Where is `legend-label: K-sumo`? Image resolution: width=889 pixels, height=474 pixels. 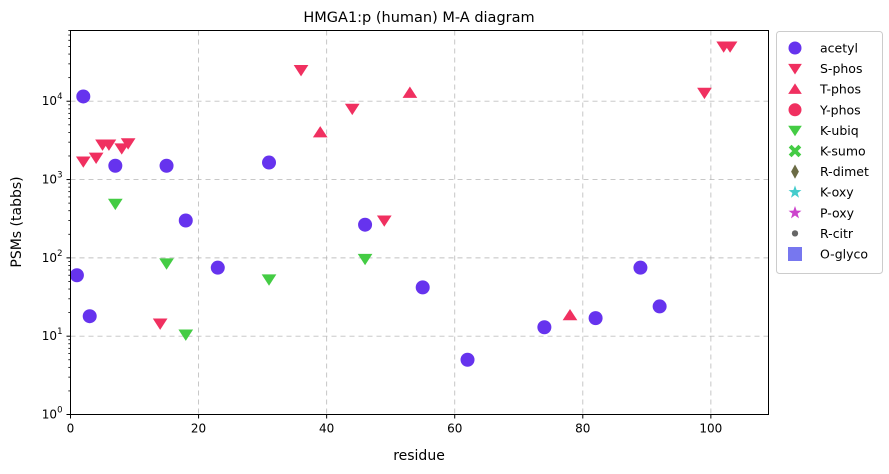 legend-label: K-sumo is located at coordinates (843, 151).